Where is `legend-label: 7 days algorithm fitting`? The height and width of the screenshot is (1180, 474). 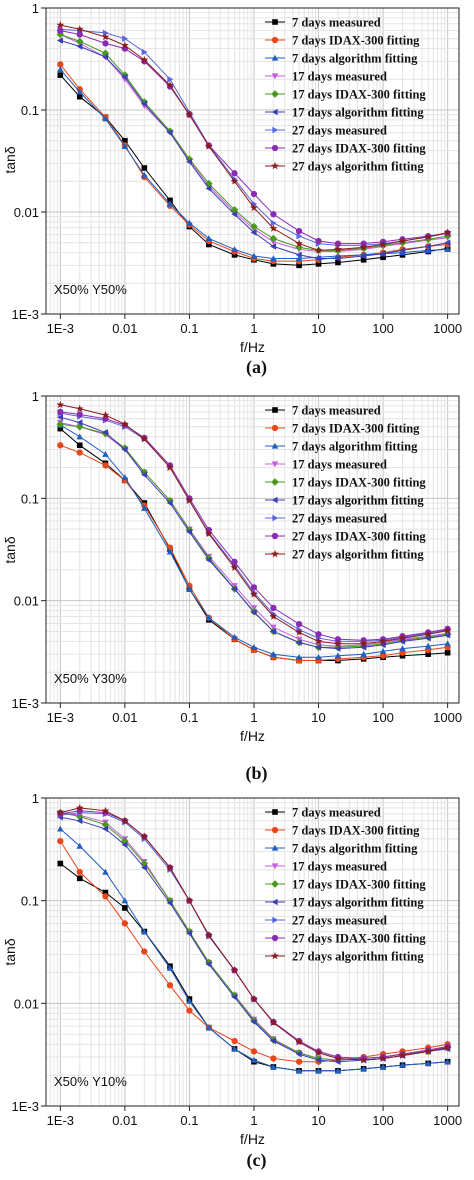
legend-label: 7 days algorithm fitting is located at coordinates (355, 447).